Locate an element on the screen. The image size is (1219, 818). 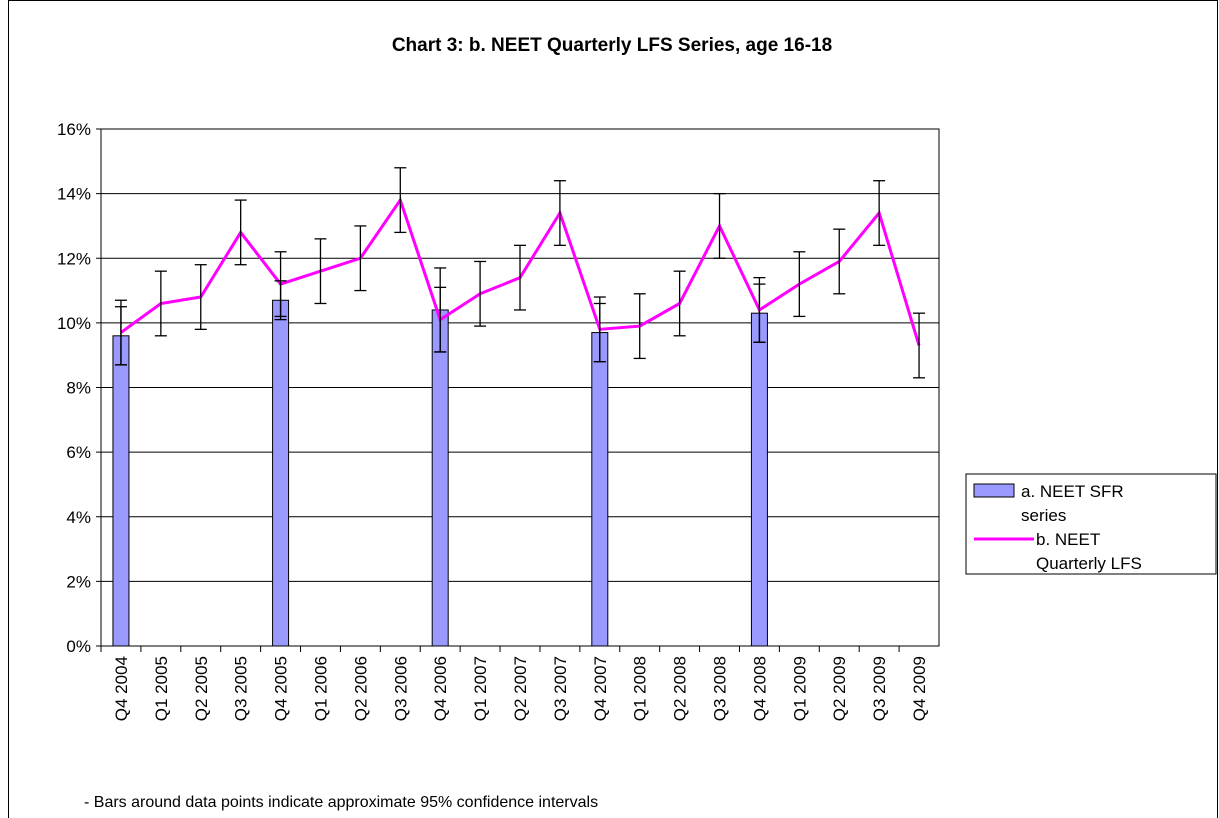
x-tick-label: Q4 2008 is located at coordinates (759, 688).